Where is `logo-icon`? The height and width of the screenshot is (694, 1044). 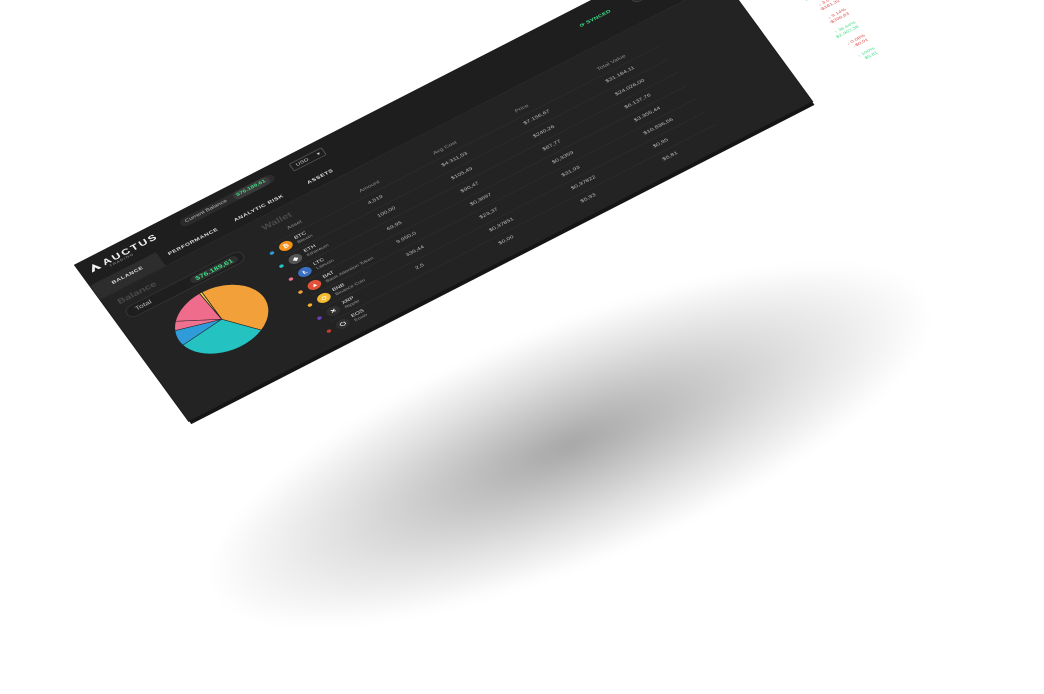
logo-icon is located at coordinates (94, 266).